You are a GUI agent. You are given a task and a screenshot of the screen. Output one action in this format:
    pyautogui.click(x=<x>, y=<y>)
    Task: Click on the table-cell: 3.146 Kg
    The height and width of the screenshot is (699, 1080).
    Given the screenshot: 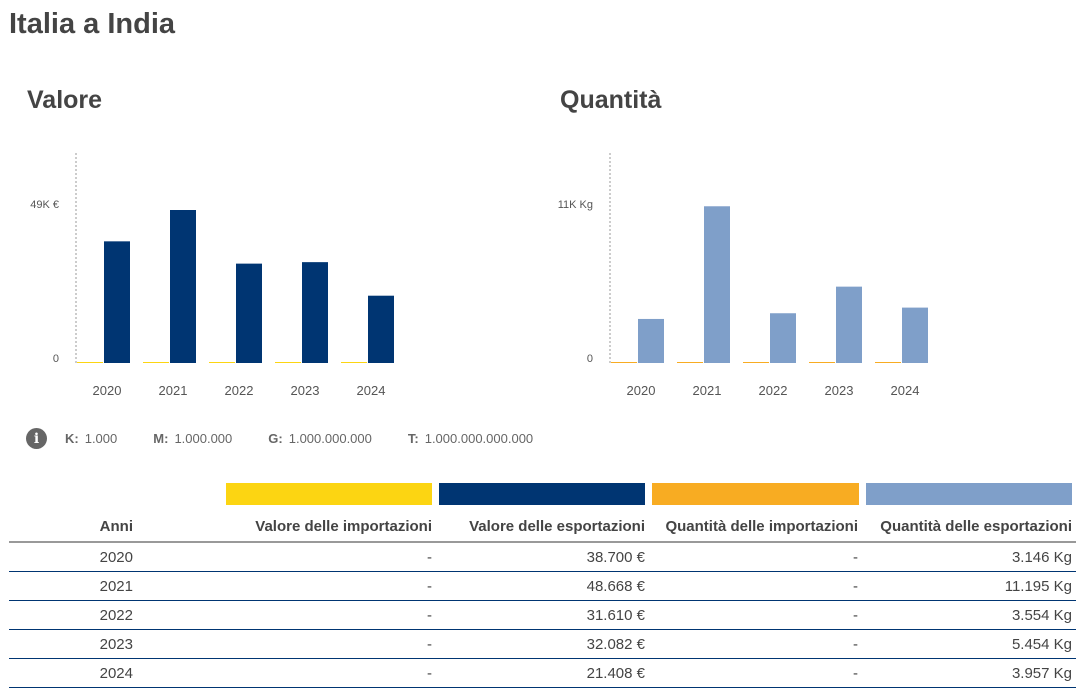 What is the action you would take?
    pyautogui.click(x=969, y=557)
    